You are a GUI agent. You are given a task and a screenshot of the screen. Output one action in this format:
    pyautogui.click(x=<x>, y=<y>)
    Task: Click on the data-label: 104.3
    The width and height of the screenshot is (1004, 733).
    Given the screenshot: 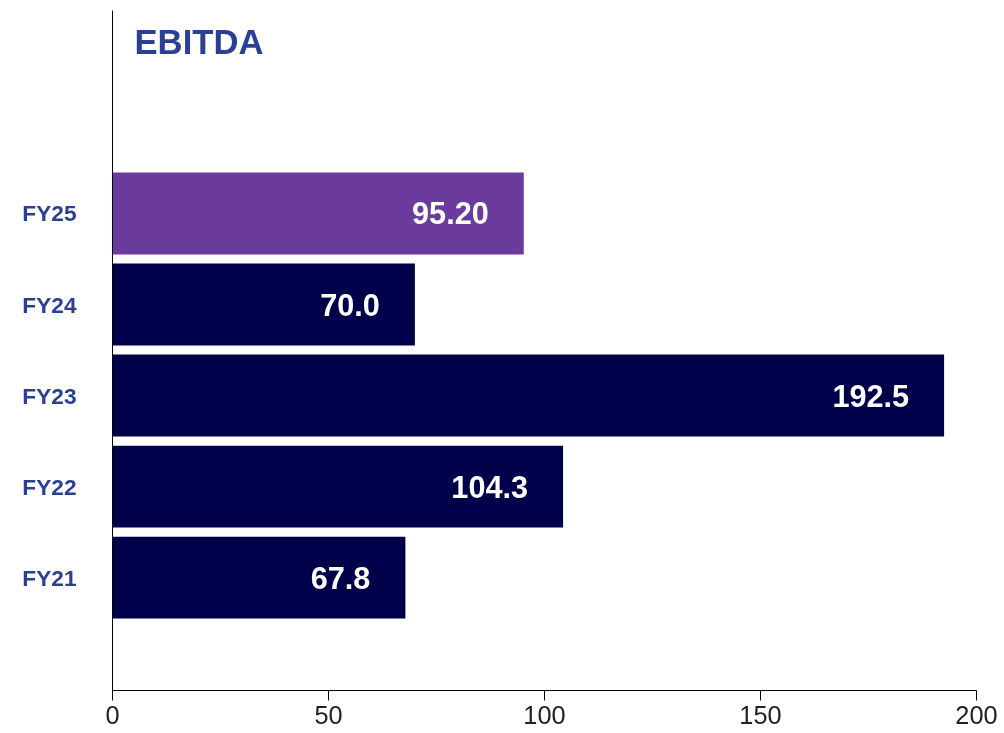 What is the action you would take?
    pyautogui.click(x=490, y=486)
    